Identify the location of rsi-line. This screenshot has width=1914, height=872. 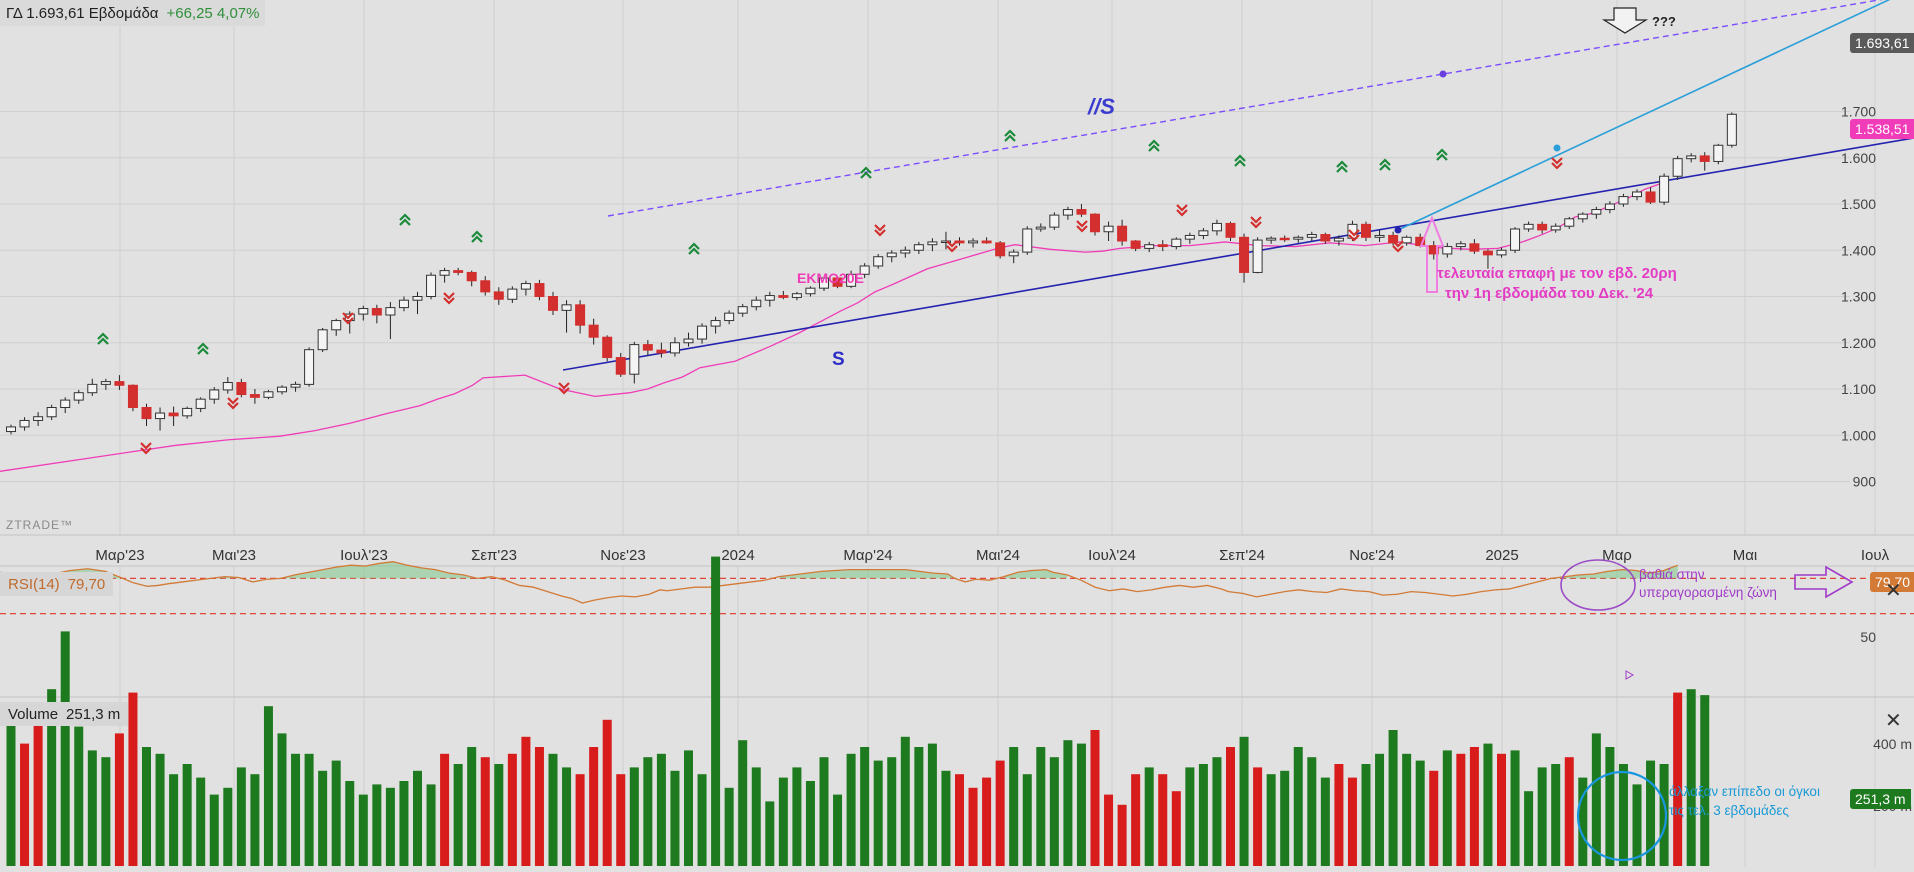
(839, 582).